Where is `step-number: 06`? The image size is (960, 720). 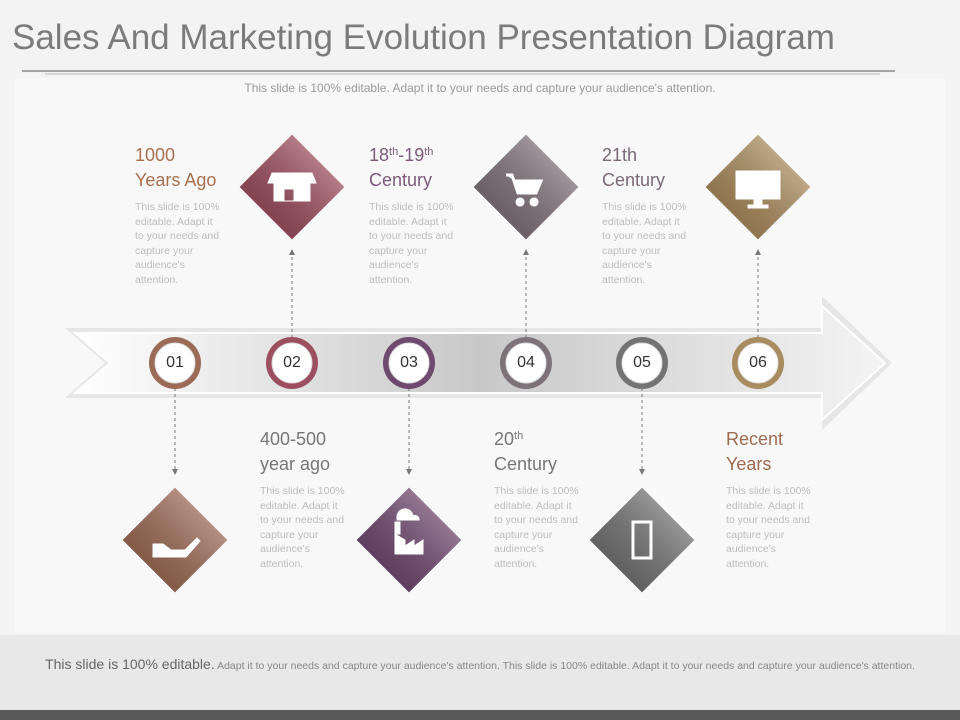 step-number: 06 is located at coordinates (758, 362).